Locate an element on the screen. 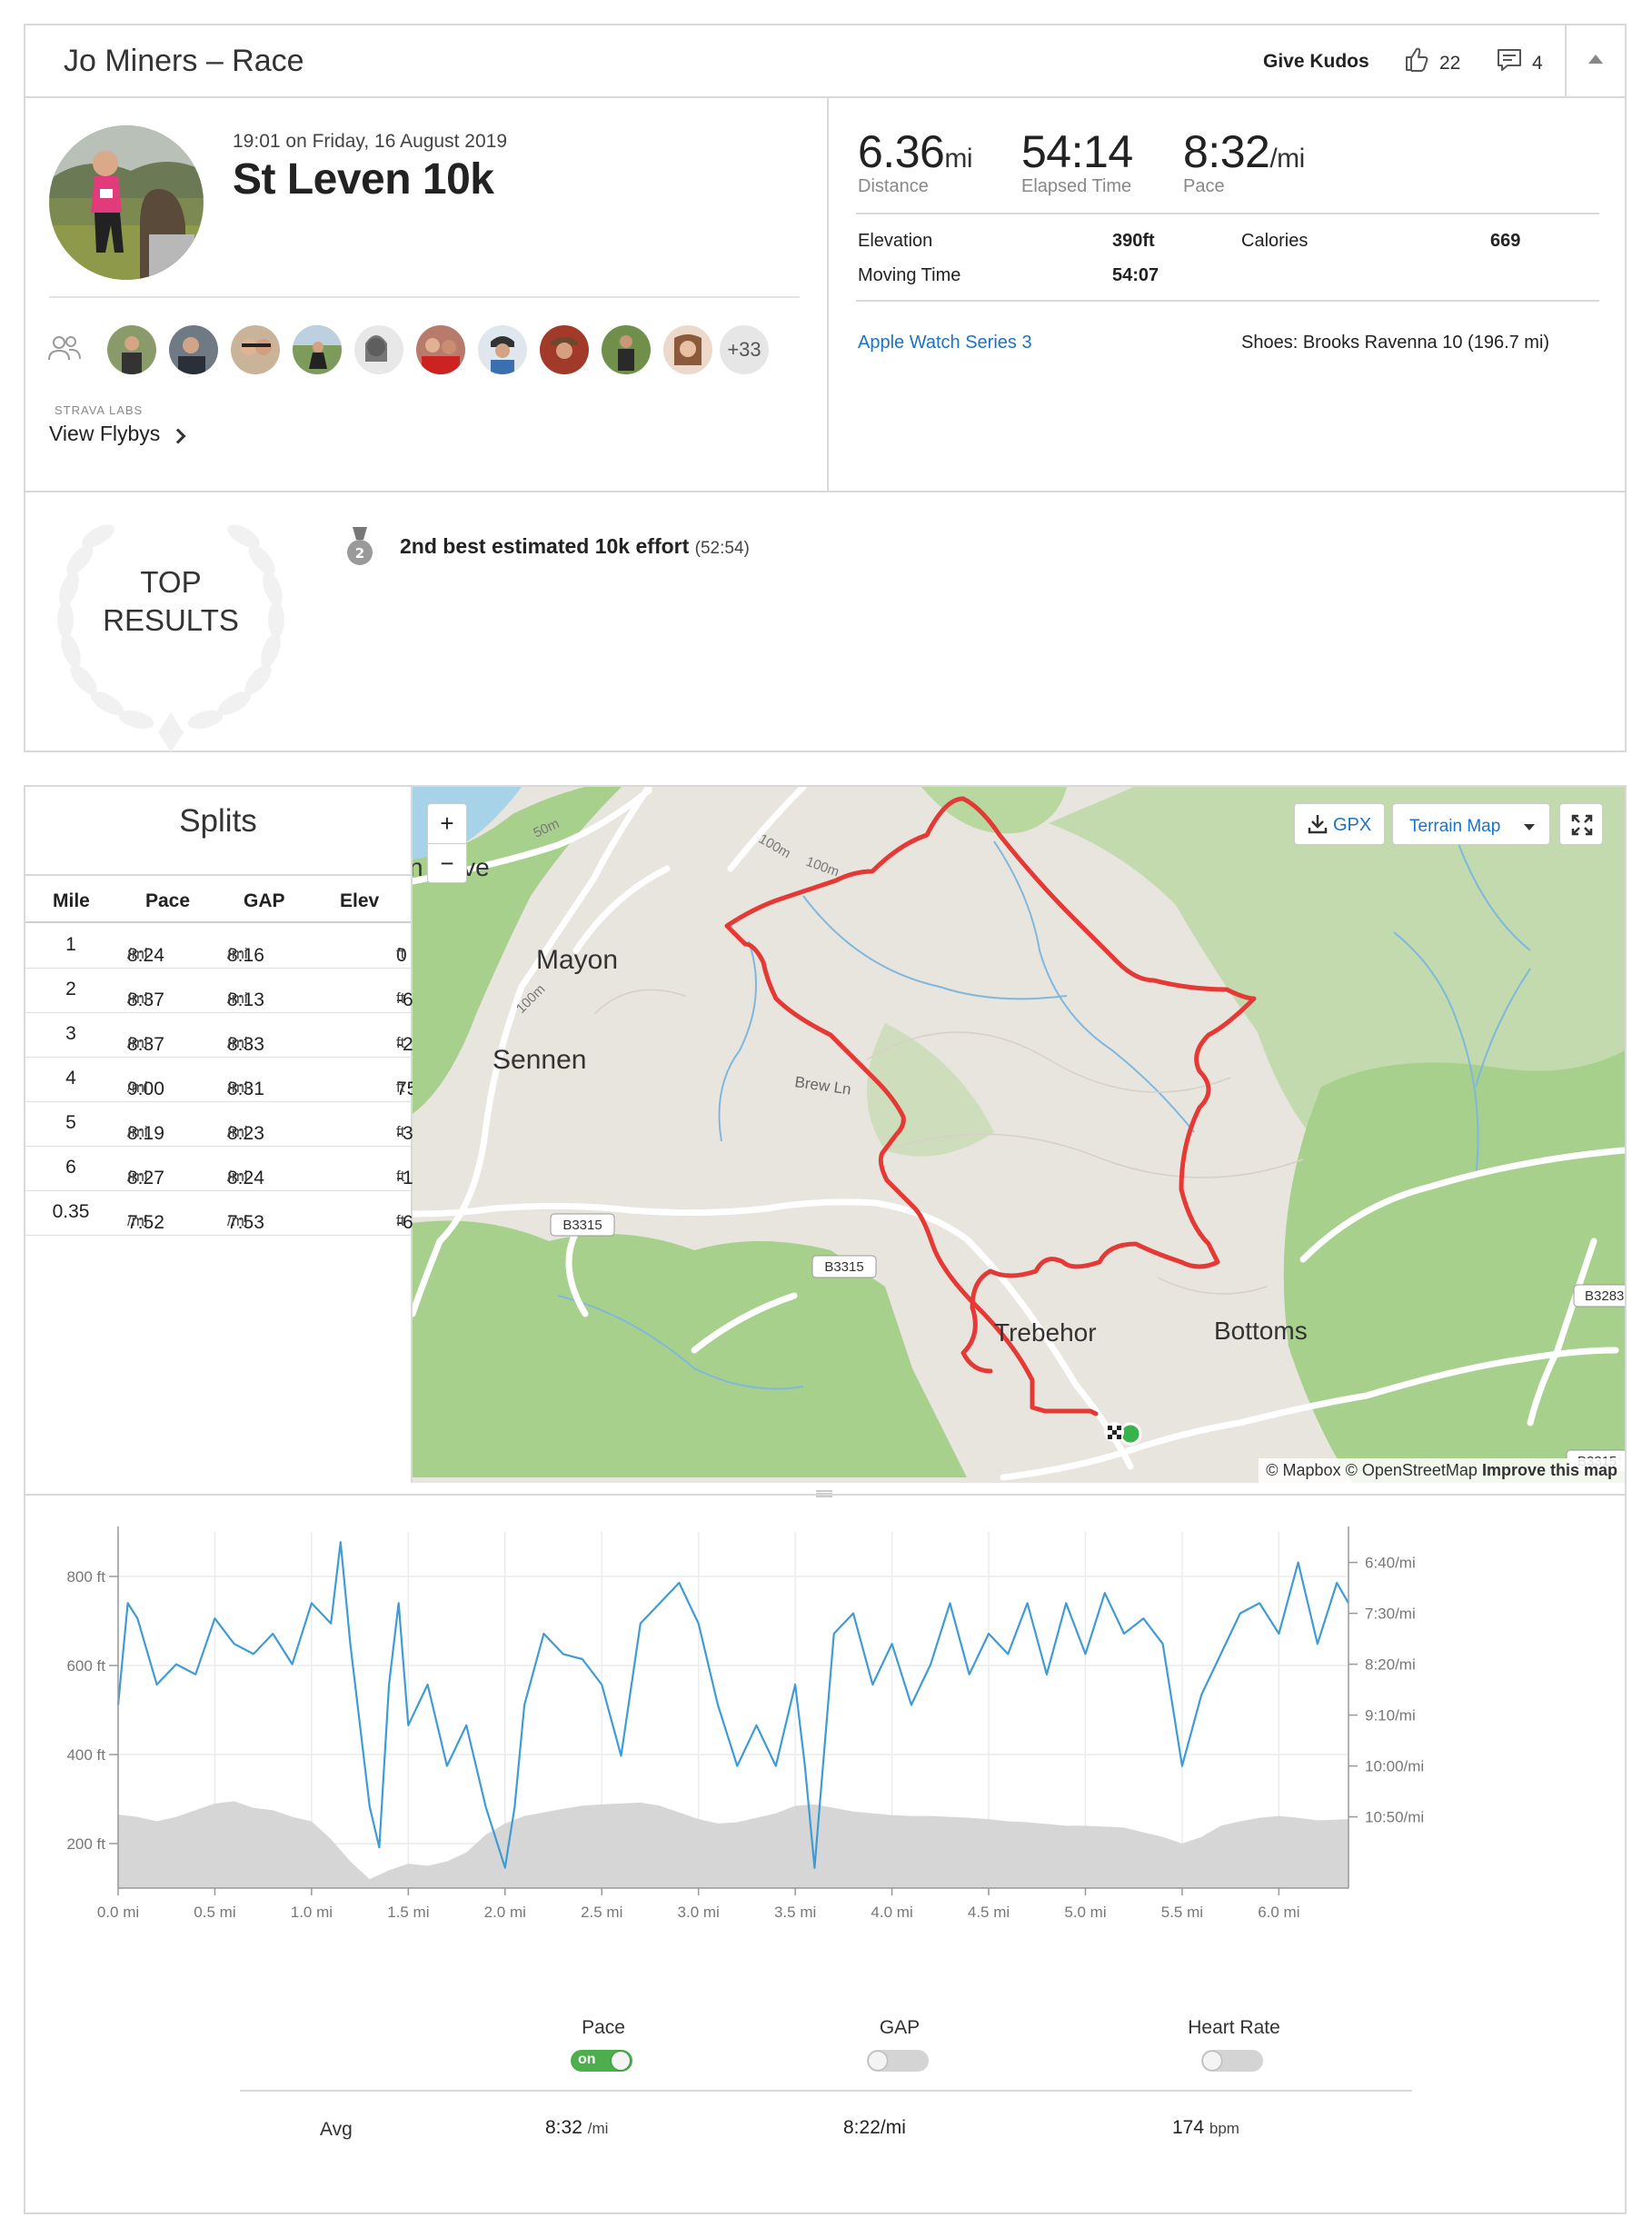  strava-labs-label: STRAVA LABS is located at coordinates (99, 410).